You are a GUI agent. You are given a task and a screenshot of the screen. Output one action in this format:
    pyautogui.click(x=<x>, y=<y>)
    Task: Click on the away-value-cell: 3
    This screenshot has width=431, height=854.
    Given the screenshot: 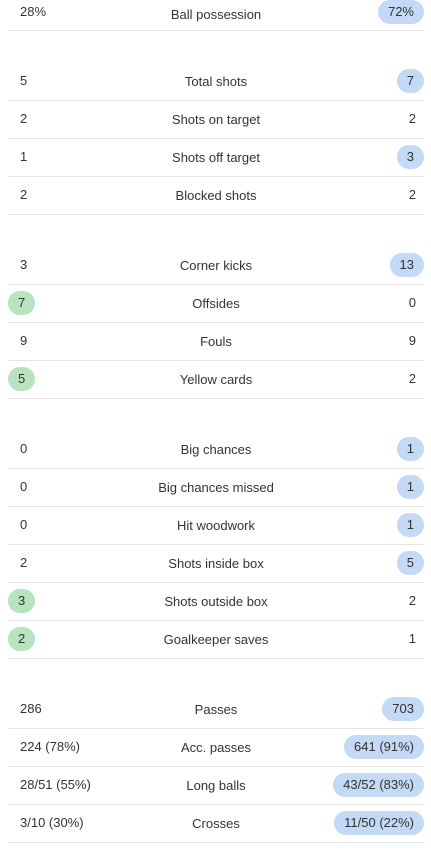 What is the action you would take?
    pyautogui.click(x=410, y=157)
    